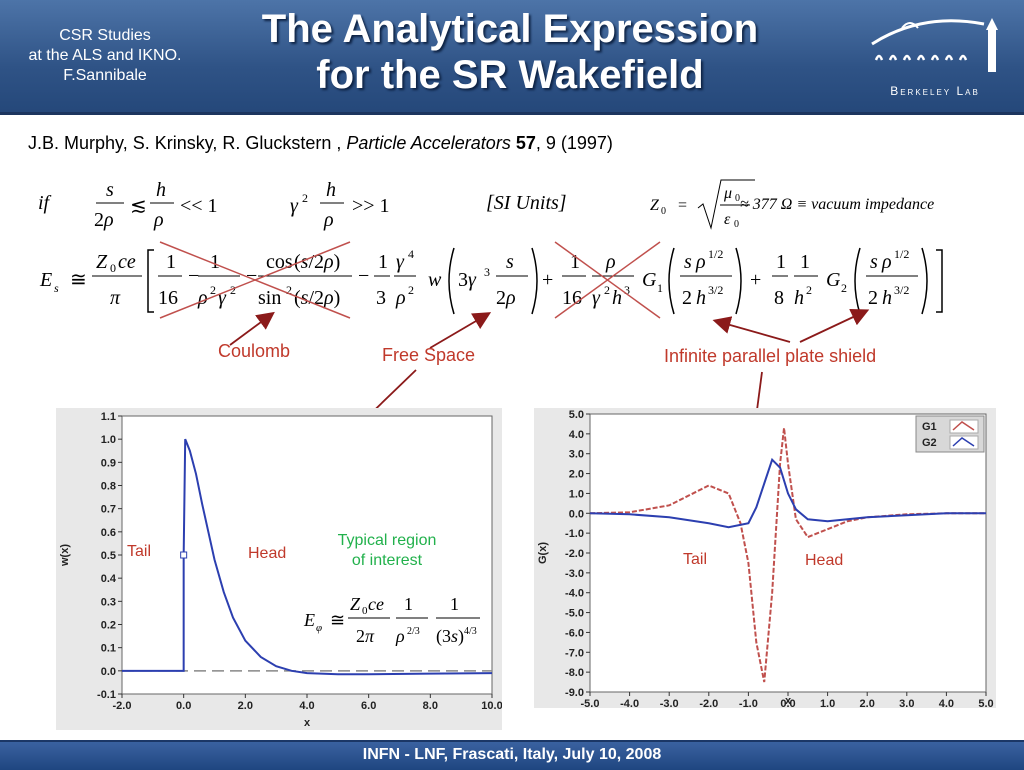  Describe the element at coordinates (387, 560) in the screenshot. I see `typical-region-line: of interest` at that location.